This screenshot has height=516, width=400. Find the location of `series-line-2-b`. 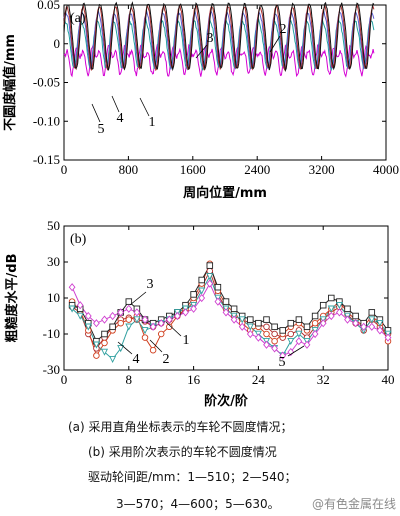

series-line-2-b is located at coordinates (230, 309).